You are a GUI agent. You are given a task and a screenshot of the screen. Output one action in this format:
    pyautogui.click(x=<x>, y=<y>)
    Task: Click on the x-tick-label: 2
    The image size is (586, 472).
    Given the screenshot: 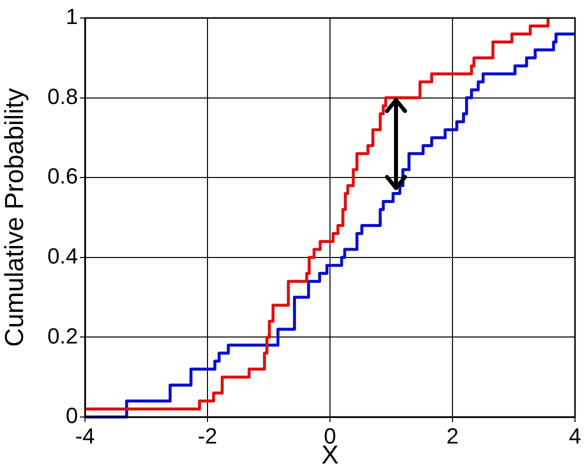 What is the action you would take?
    pyautogui.click(x=452, y=435)
    